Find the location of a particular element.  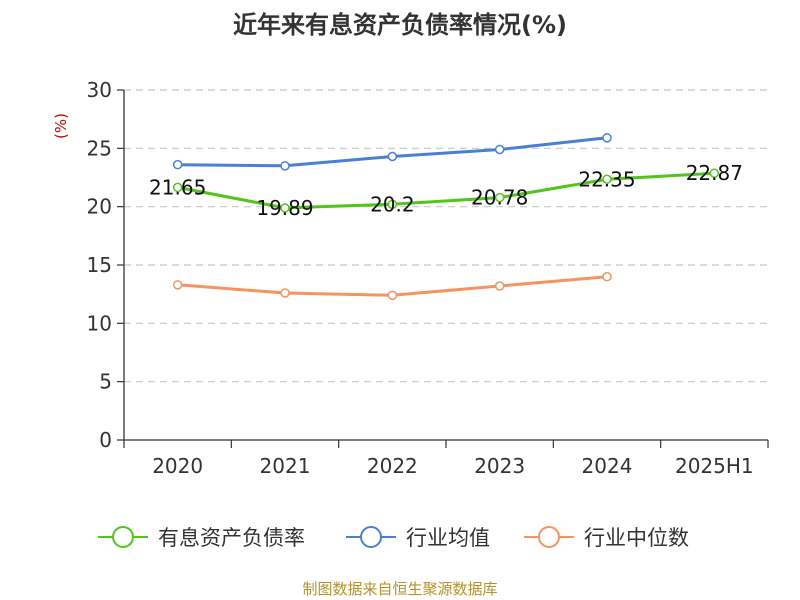

legend-label: 有息资产负债率 is located at coordinates (231, 538).